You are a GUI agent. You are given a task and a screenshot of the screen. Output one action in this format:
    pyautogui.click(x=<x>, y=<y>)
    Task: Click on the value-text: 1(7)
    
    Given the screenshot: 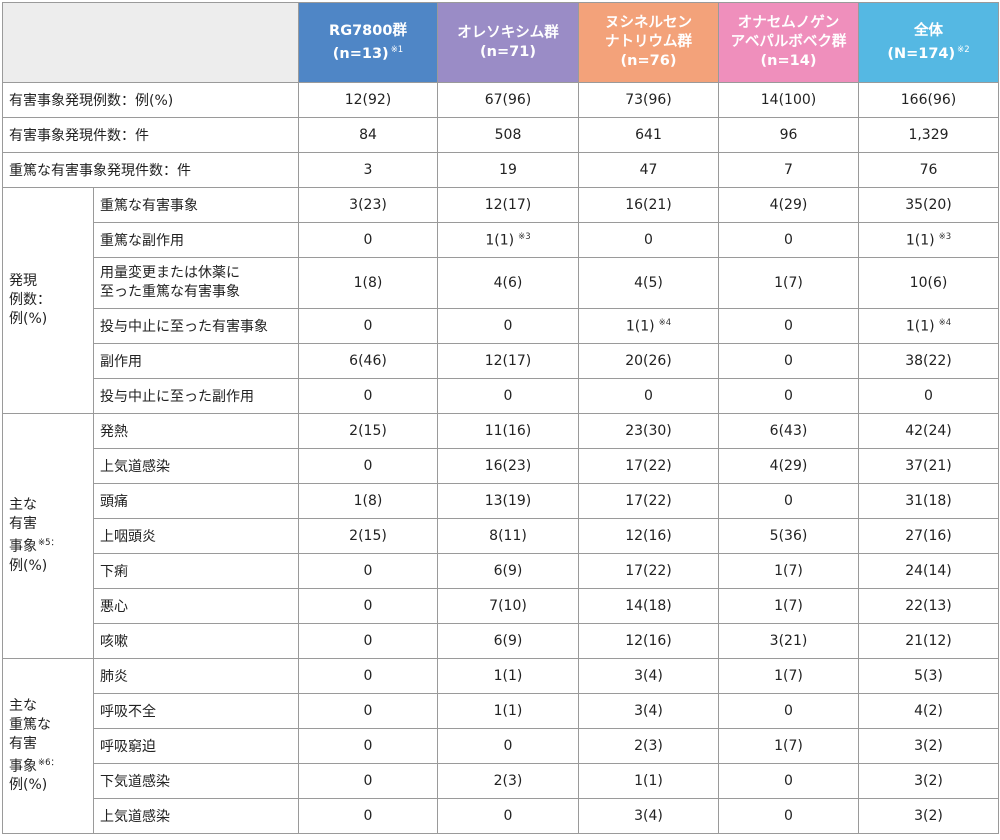 What is the action you would take?
    pyautogui.click(x=788, y=676)
    